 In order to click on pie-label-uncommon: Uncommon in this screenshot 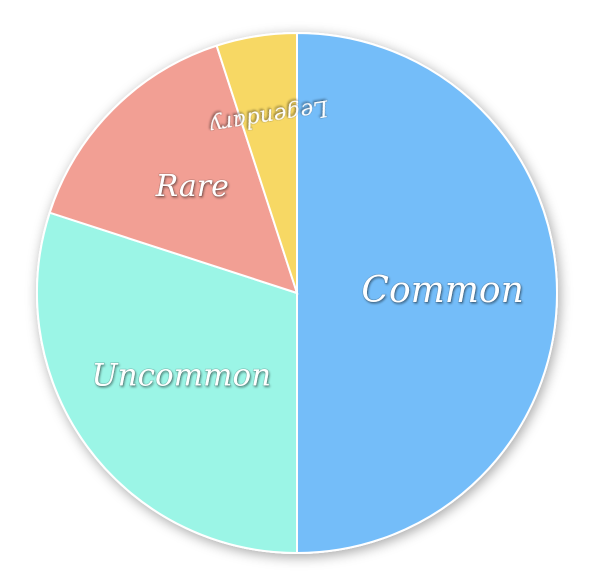, I will do `click(182, 376)`.